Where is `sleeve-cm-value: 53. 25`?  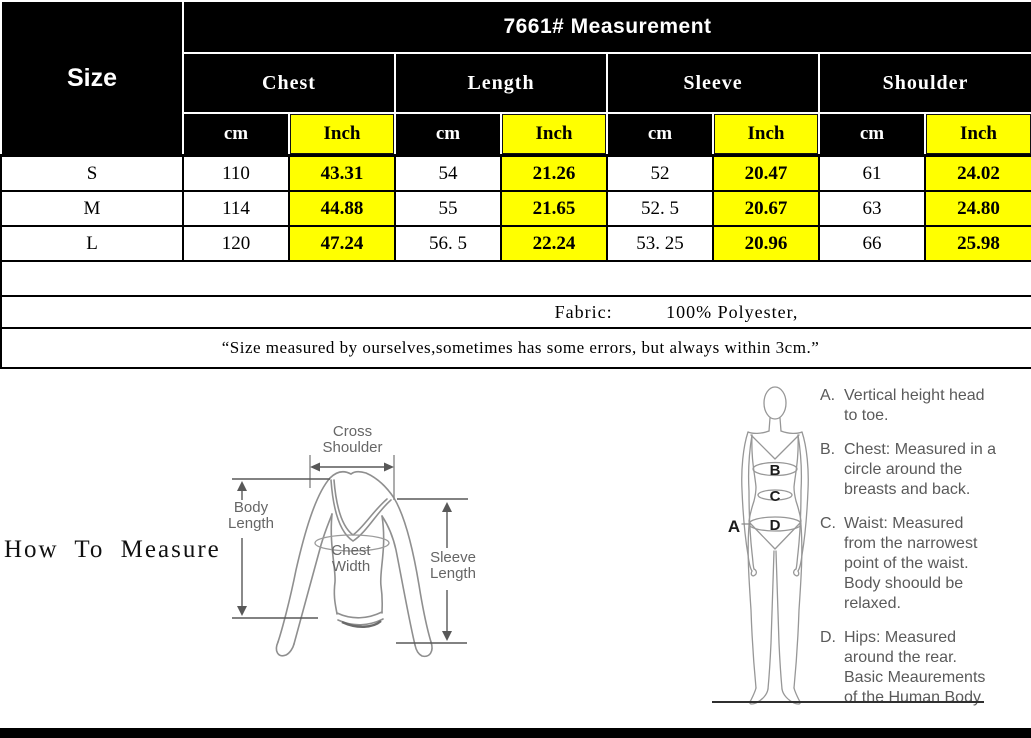 sleeve-cm-value: 53. 25 is located at coordinates (660, 243).